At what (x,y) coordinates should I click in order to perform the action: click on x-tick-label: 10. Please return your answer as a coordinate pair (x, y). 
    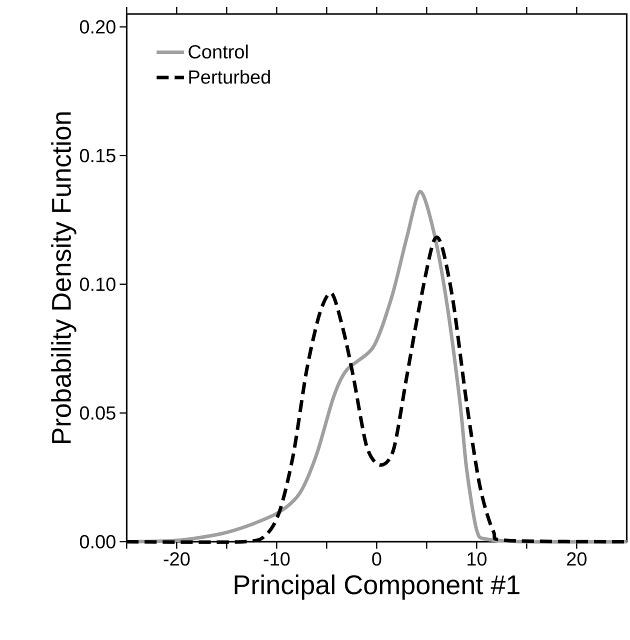
    Looking at the image, I should click on (477, 559).